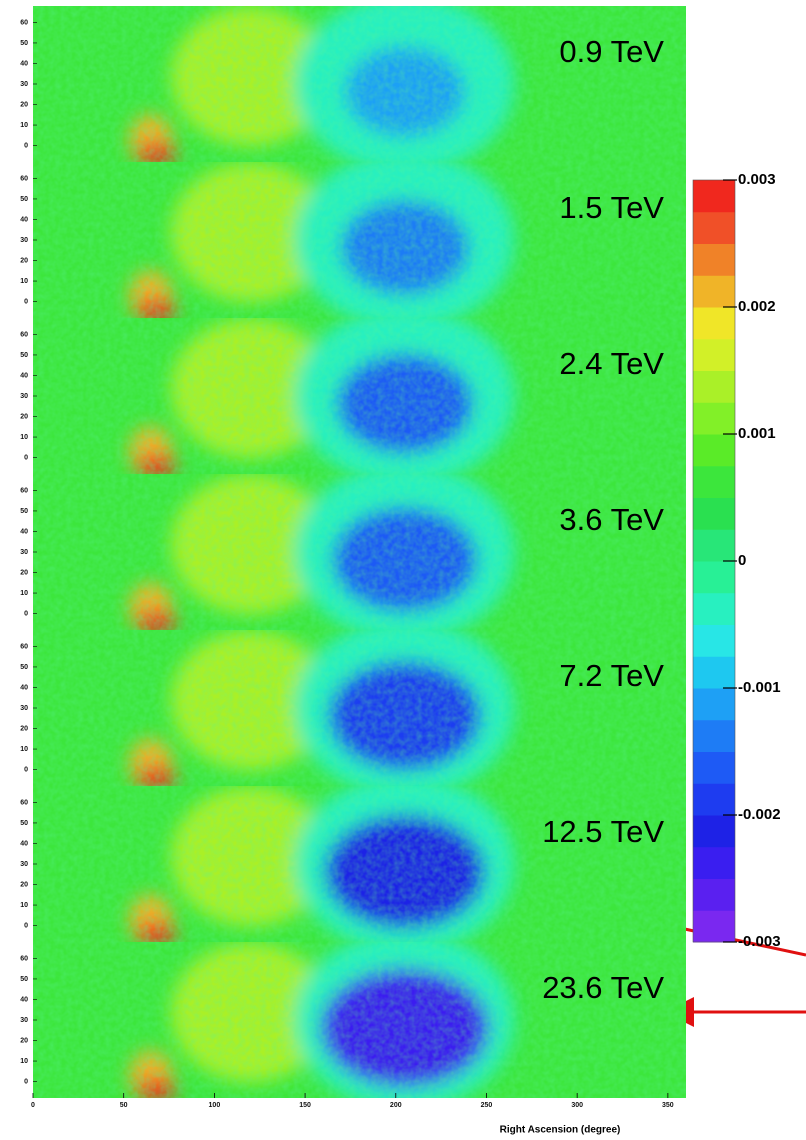  Describe the element at coordinates (353, 552) in the screenshot. I see `sky-map: 3.6 TeV 0 10 20 30 40 50 60` at that location.